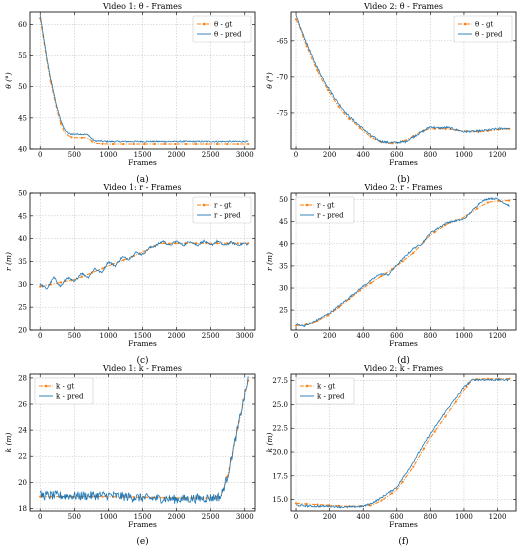 The width and height of the screenshot is (518, 550). Describe the element at coordinates (22, 262) in the screenshot. I see `y-tick-label: 35` at that location.